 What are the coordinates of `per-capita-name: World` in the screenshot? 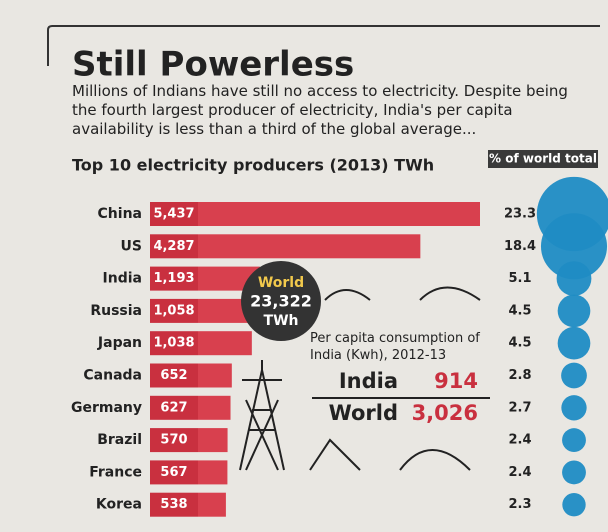 It's located at (363, 413).